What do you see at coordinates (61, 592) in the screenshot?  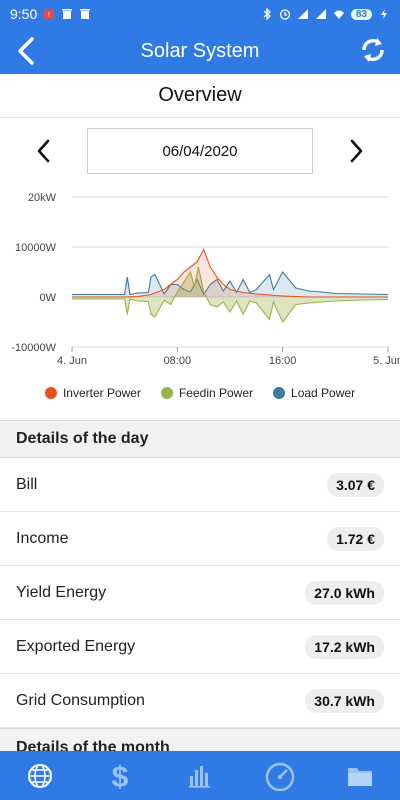 I see `detail-label: Yield Energy` at bounding box center [61, 592].